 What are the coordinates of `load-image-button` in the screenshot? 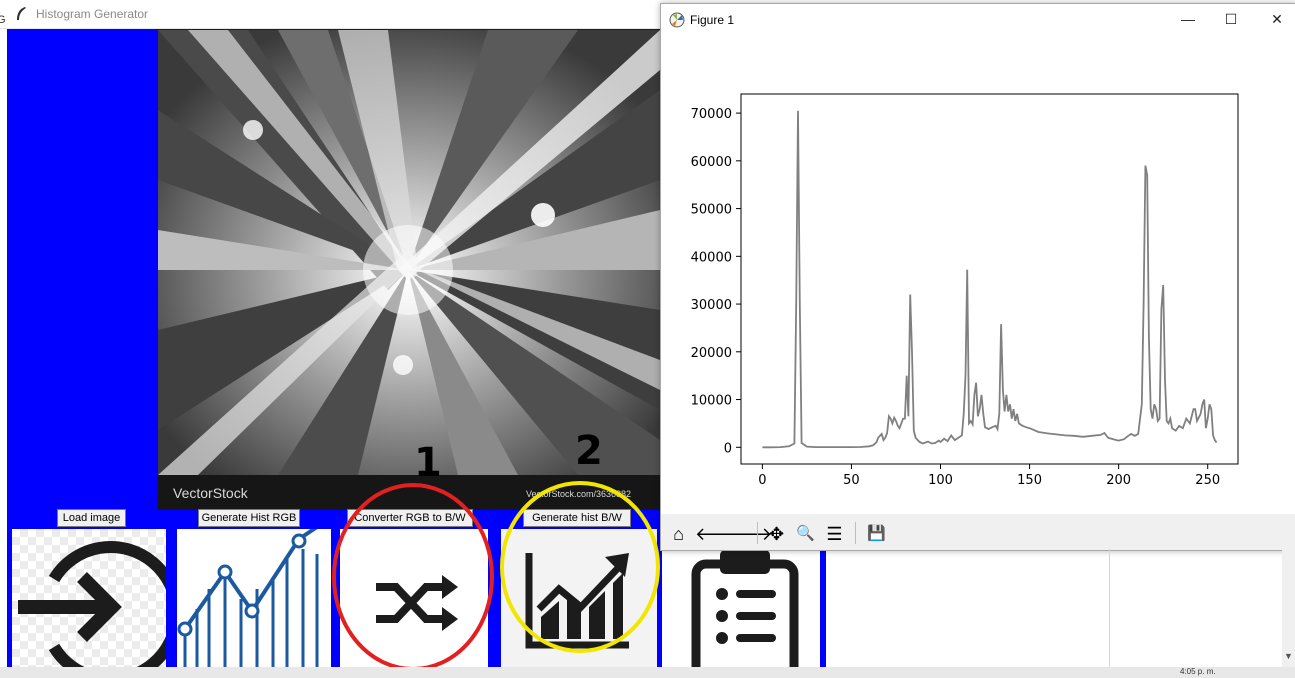 It's located at (89, 599).